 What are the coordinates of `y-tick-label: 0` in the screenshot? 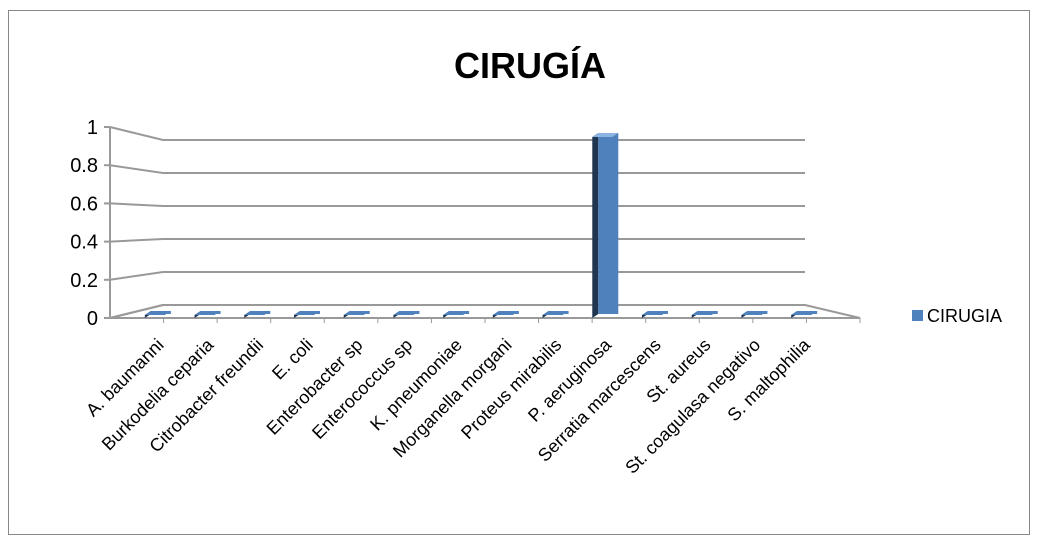 It's located at (92, 319).